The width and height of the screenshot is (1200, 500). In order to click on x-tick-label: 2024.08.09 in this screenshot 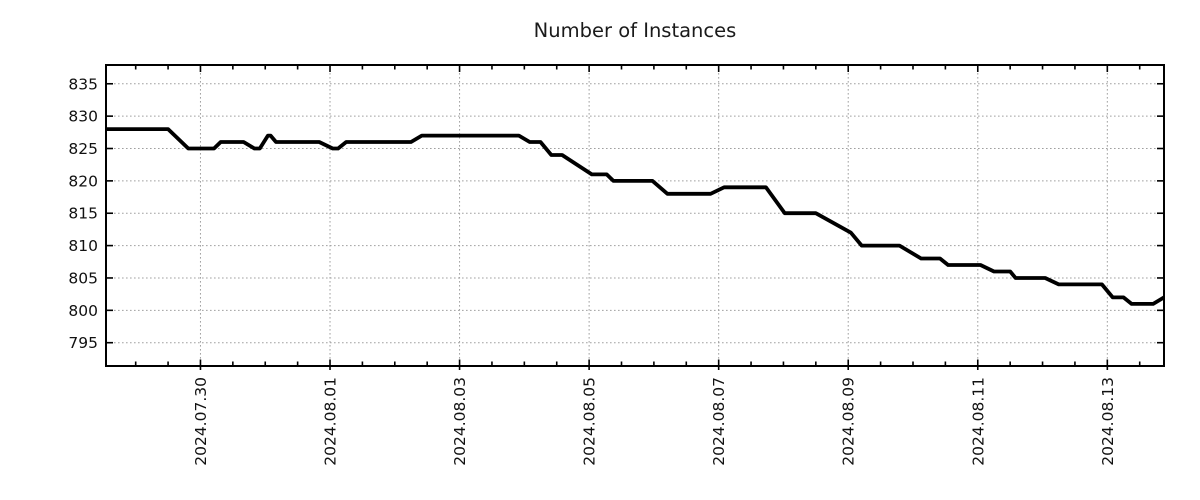, I will do `click(849, 421)`.